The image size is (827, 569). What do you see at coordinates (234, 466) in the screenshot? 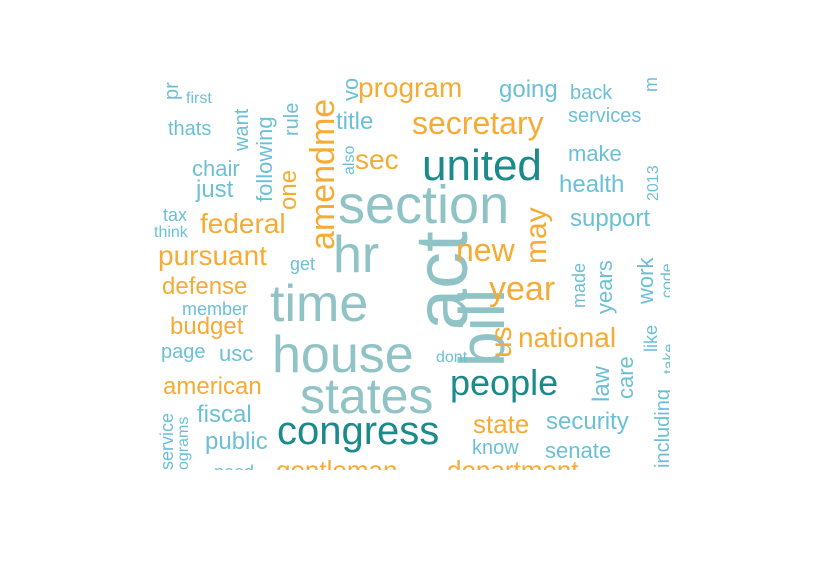
I see `word-need: need` at bounding box center [234, 466].